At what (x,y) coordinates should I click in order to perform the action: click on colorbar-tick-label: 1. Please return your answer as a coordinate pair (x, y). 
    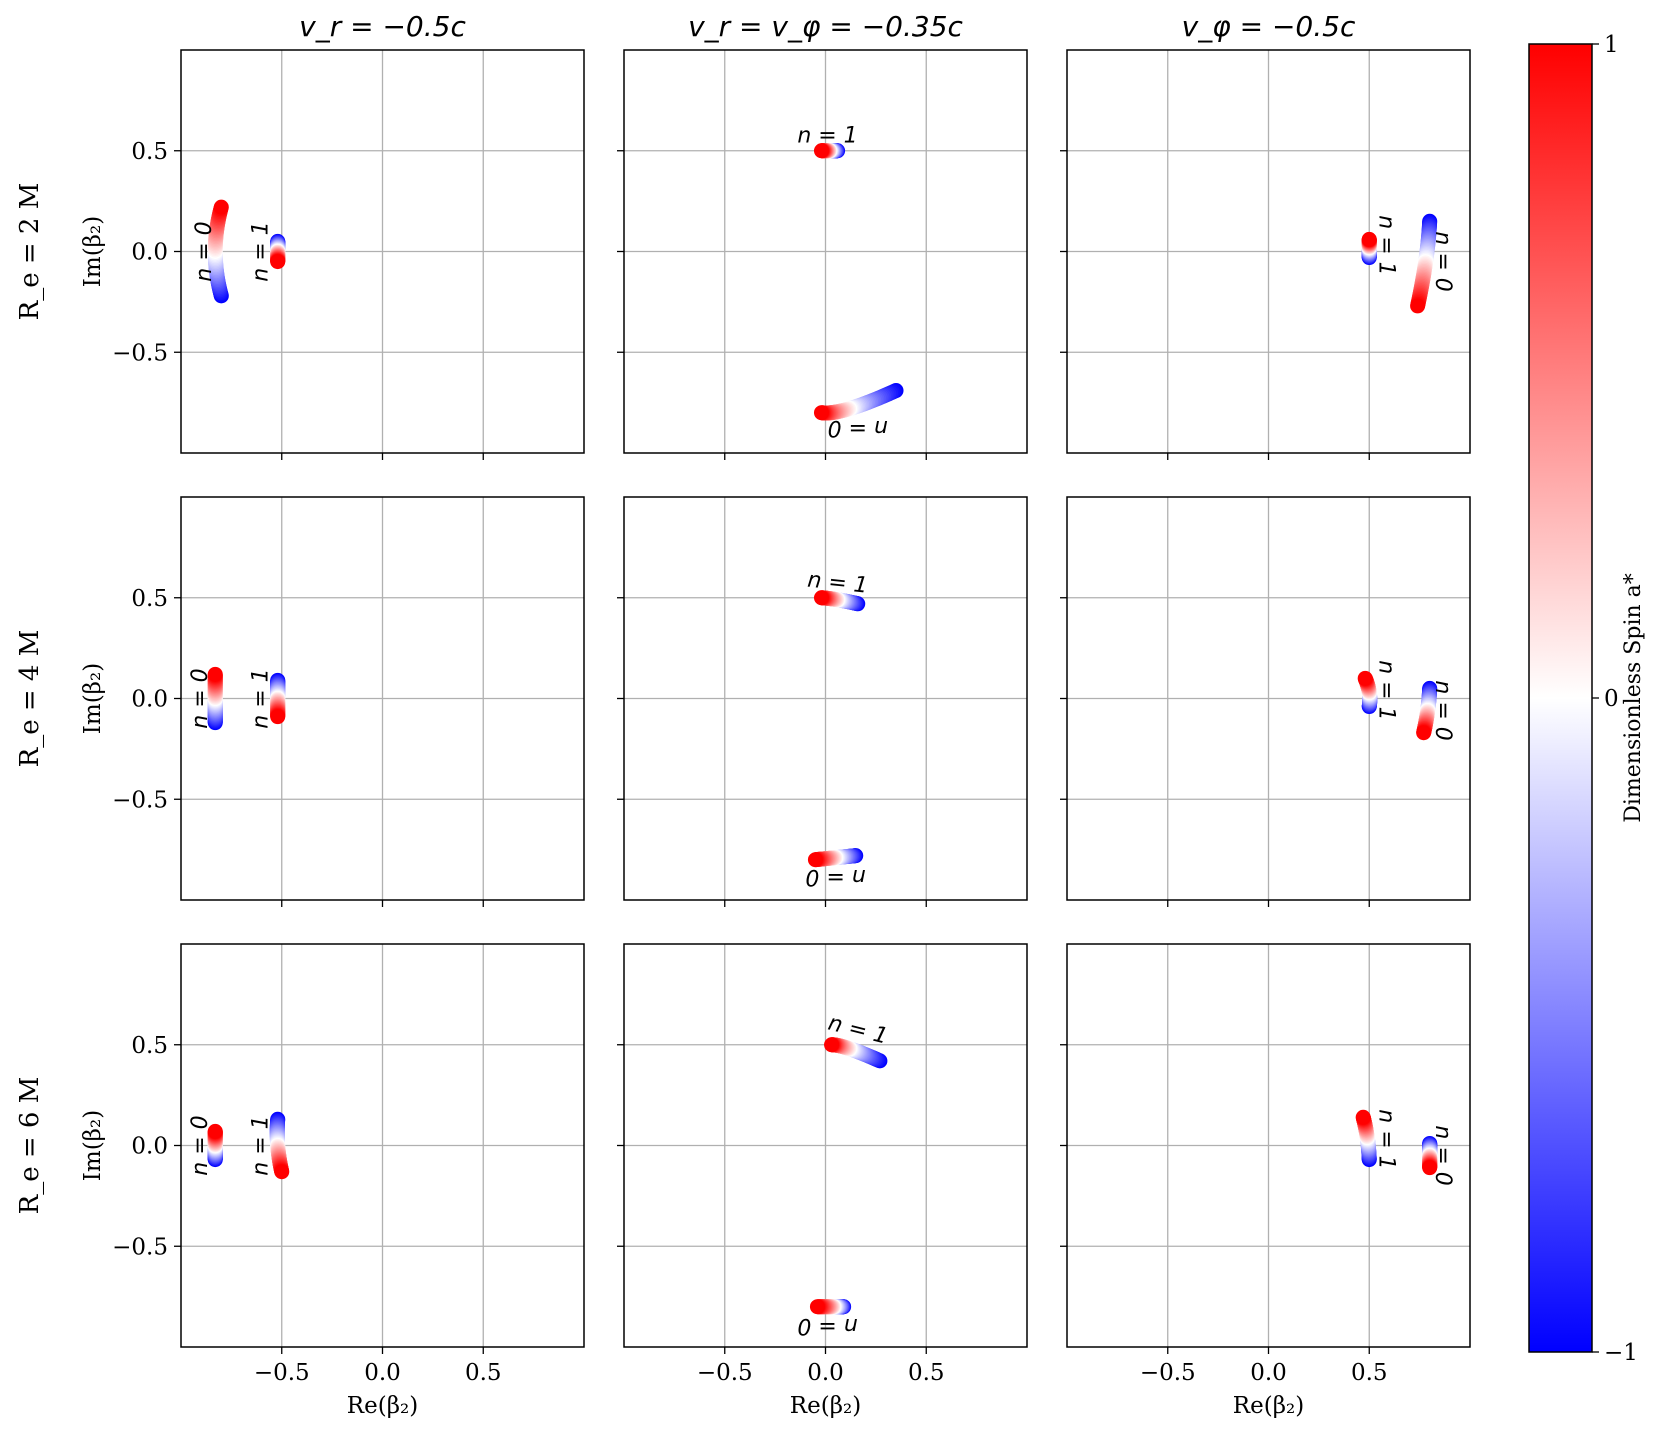
    Looking at the image, I should click on (1611, 45).